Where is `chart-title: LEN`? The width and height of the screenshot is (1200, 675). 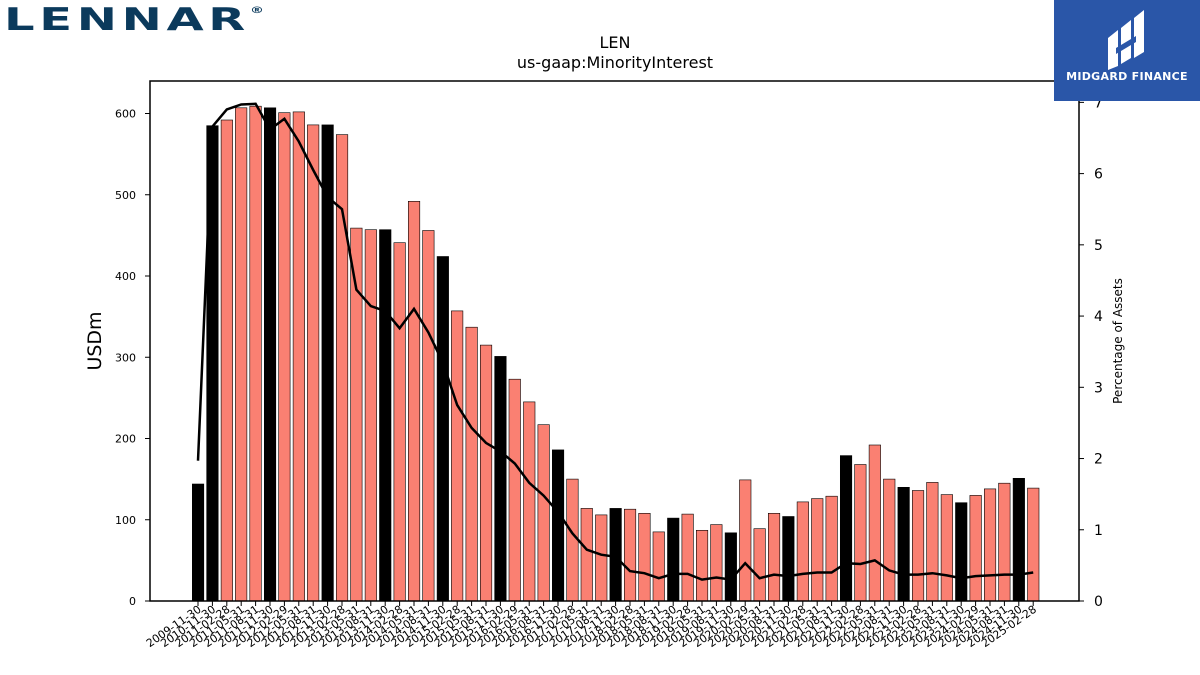
chart-title: LEN is located at coordinates (615, 42).